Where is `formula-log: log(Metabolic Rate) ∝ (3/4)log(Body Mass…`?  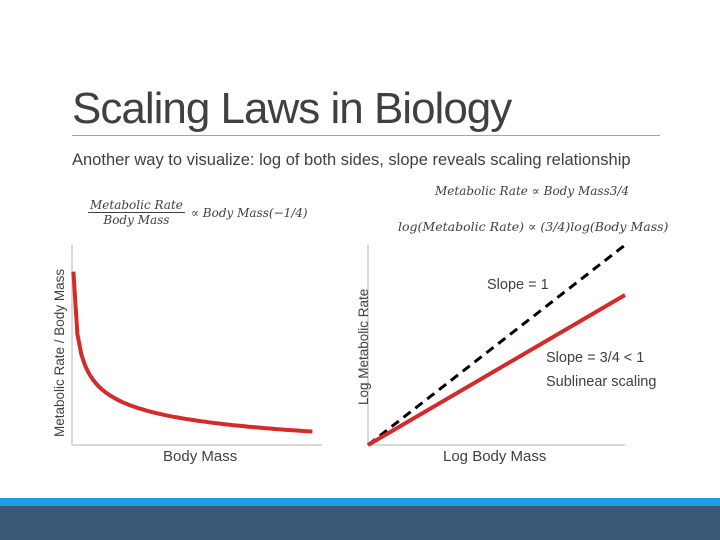 formula-log: log(Metabolic Rate) ∝ (3/4)log(Body Mass… is located at coordinates (533, 226).